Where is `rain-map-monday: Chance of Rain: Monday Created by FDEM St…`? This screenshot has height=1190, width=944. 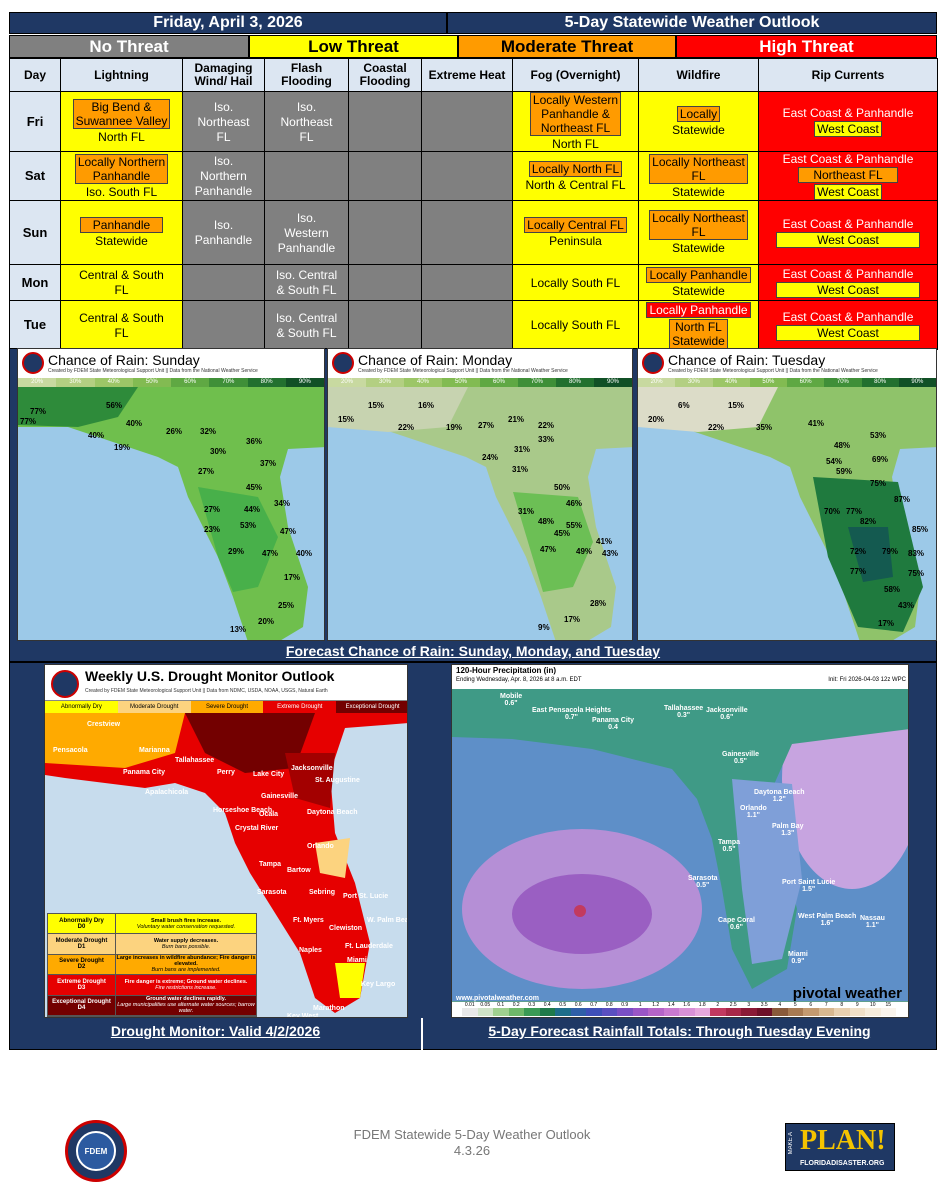 rain-map-monday: Chance of Rain: Monday Created by FDEM St… is located at coordinates (480, 494).